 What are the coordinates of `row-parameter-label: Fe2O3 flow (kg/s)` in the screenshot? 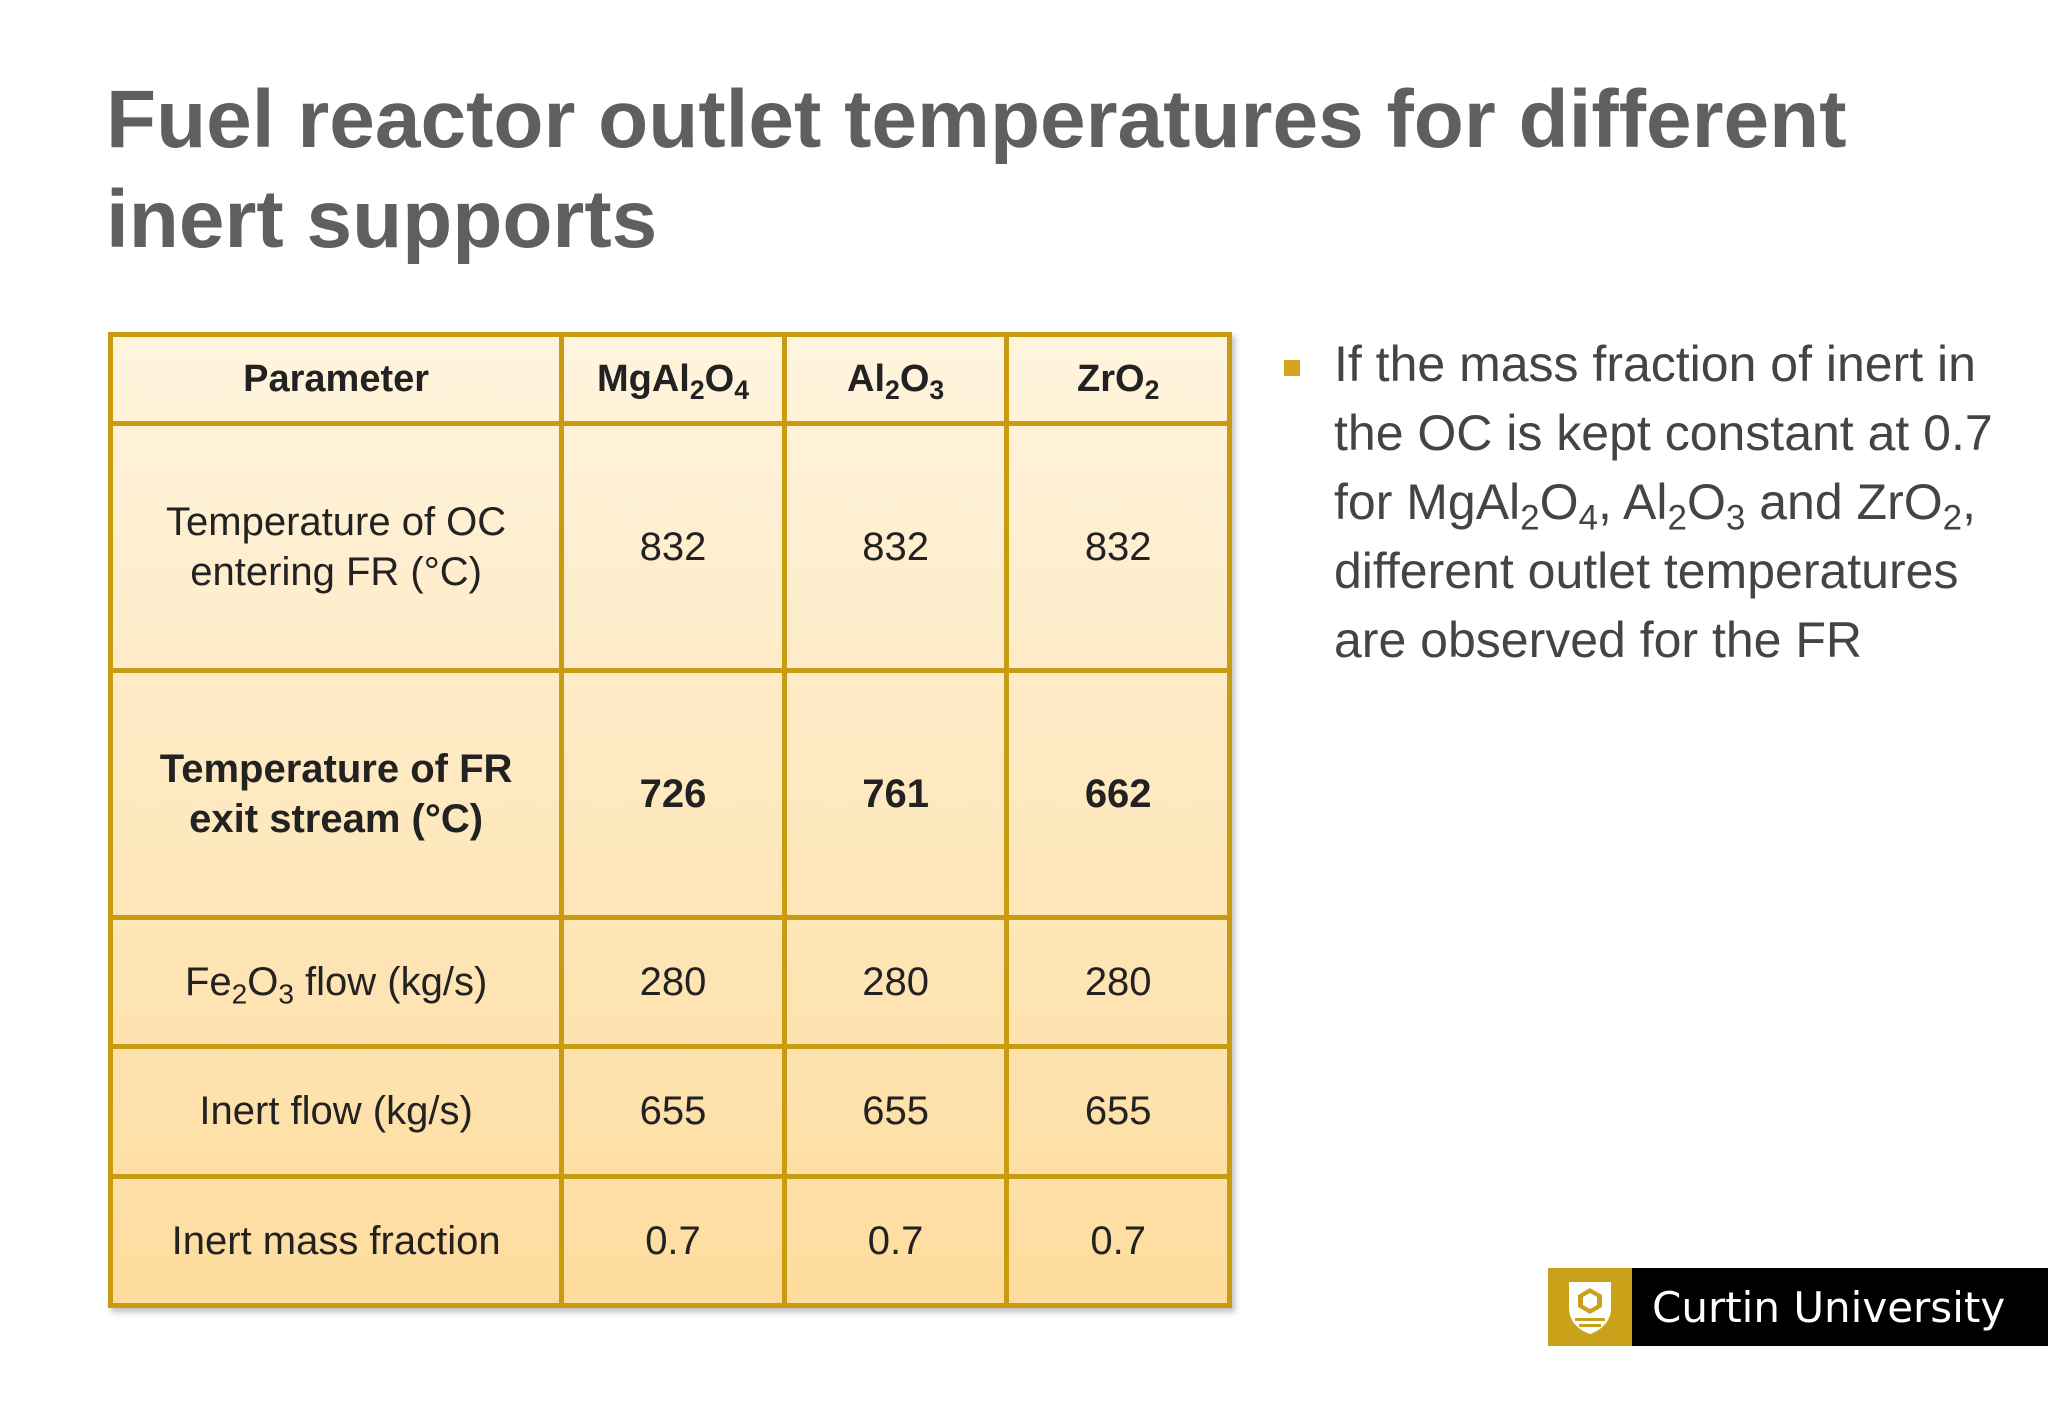 It's located at (336, 982).